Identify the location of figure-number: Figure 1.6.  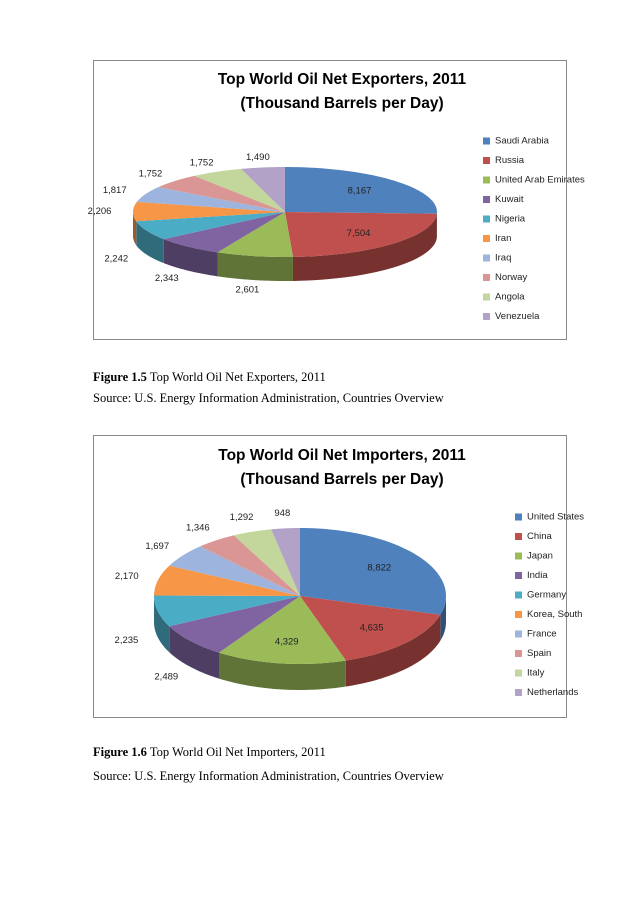
(120, 752).